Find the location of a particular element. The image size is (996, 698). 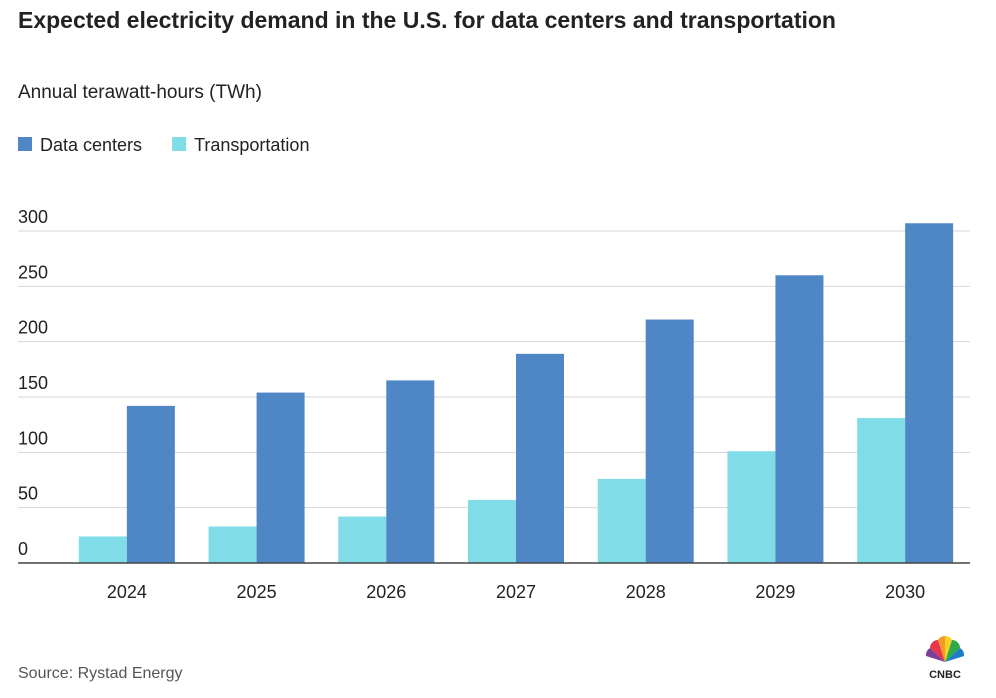

x-tick-label: 2026 is located at coordinates (386, 592).